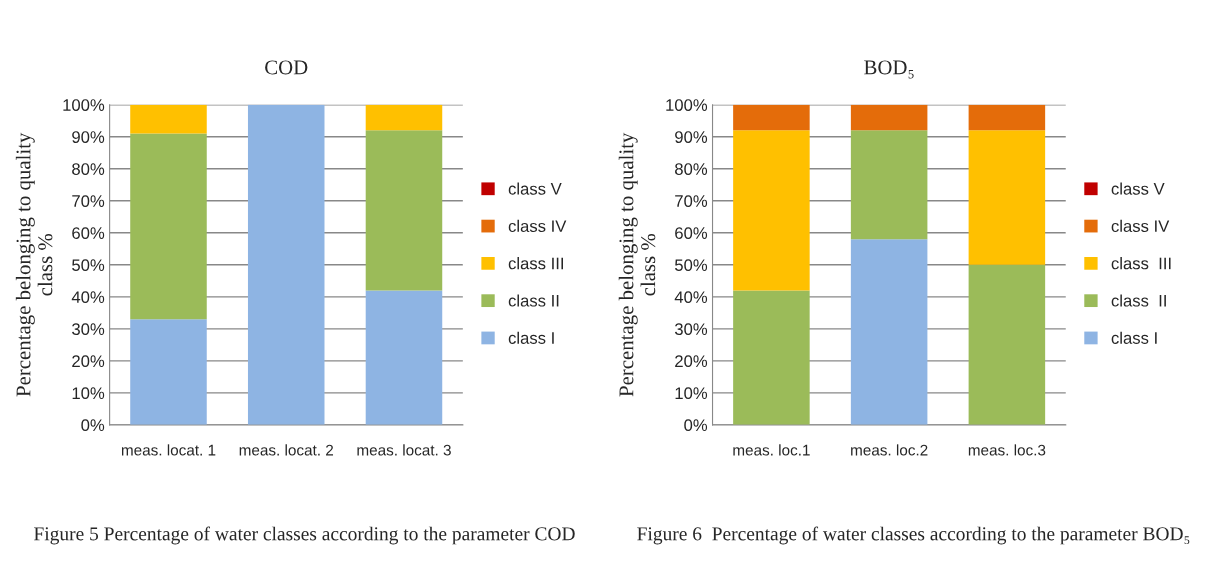 The height and width of the screenshot is (582, 1218). I want to click on chart-title: COD, so click(286, 67).